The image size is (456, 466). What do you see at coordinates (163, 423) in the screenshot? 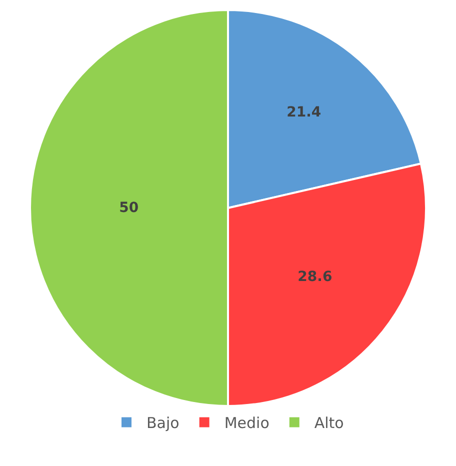
I see `legend-label: Bajo` at bounding box center [163, 423].